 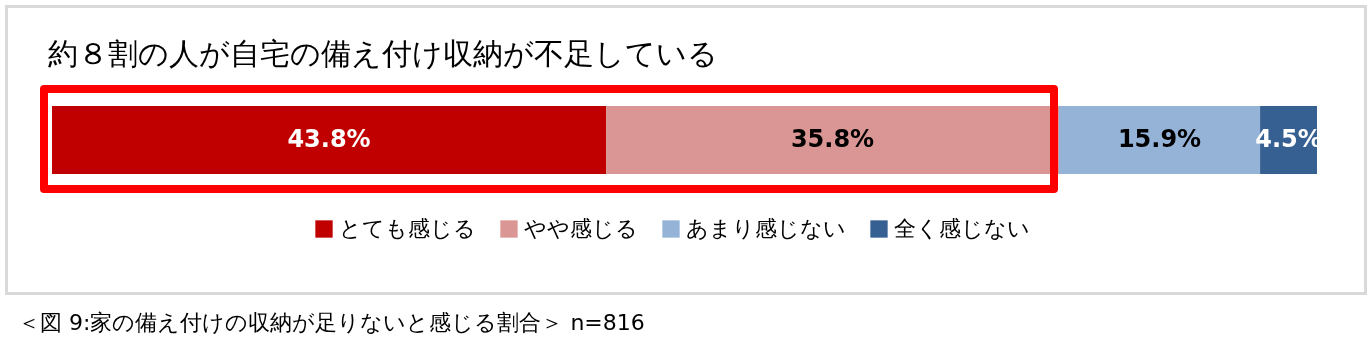 I want to click on legend-label: 全く感じない, so click(x=962, y=228).